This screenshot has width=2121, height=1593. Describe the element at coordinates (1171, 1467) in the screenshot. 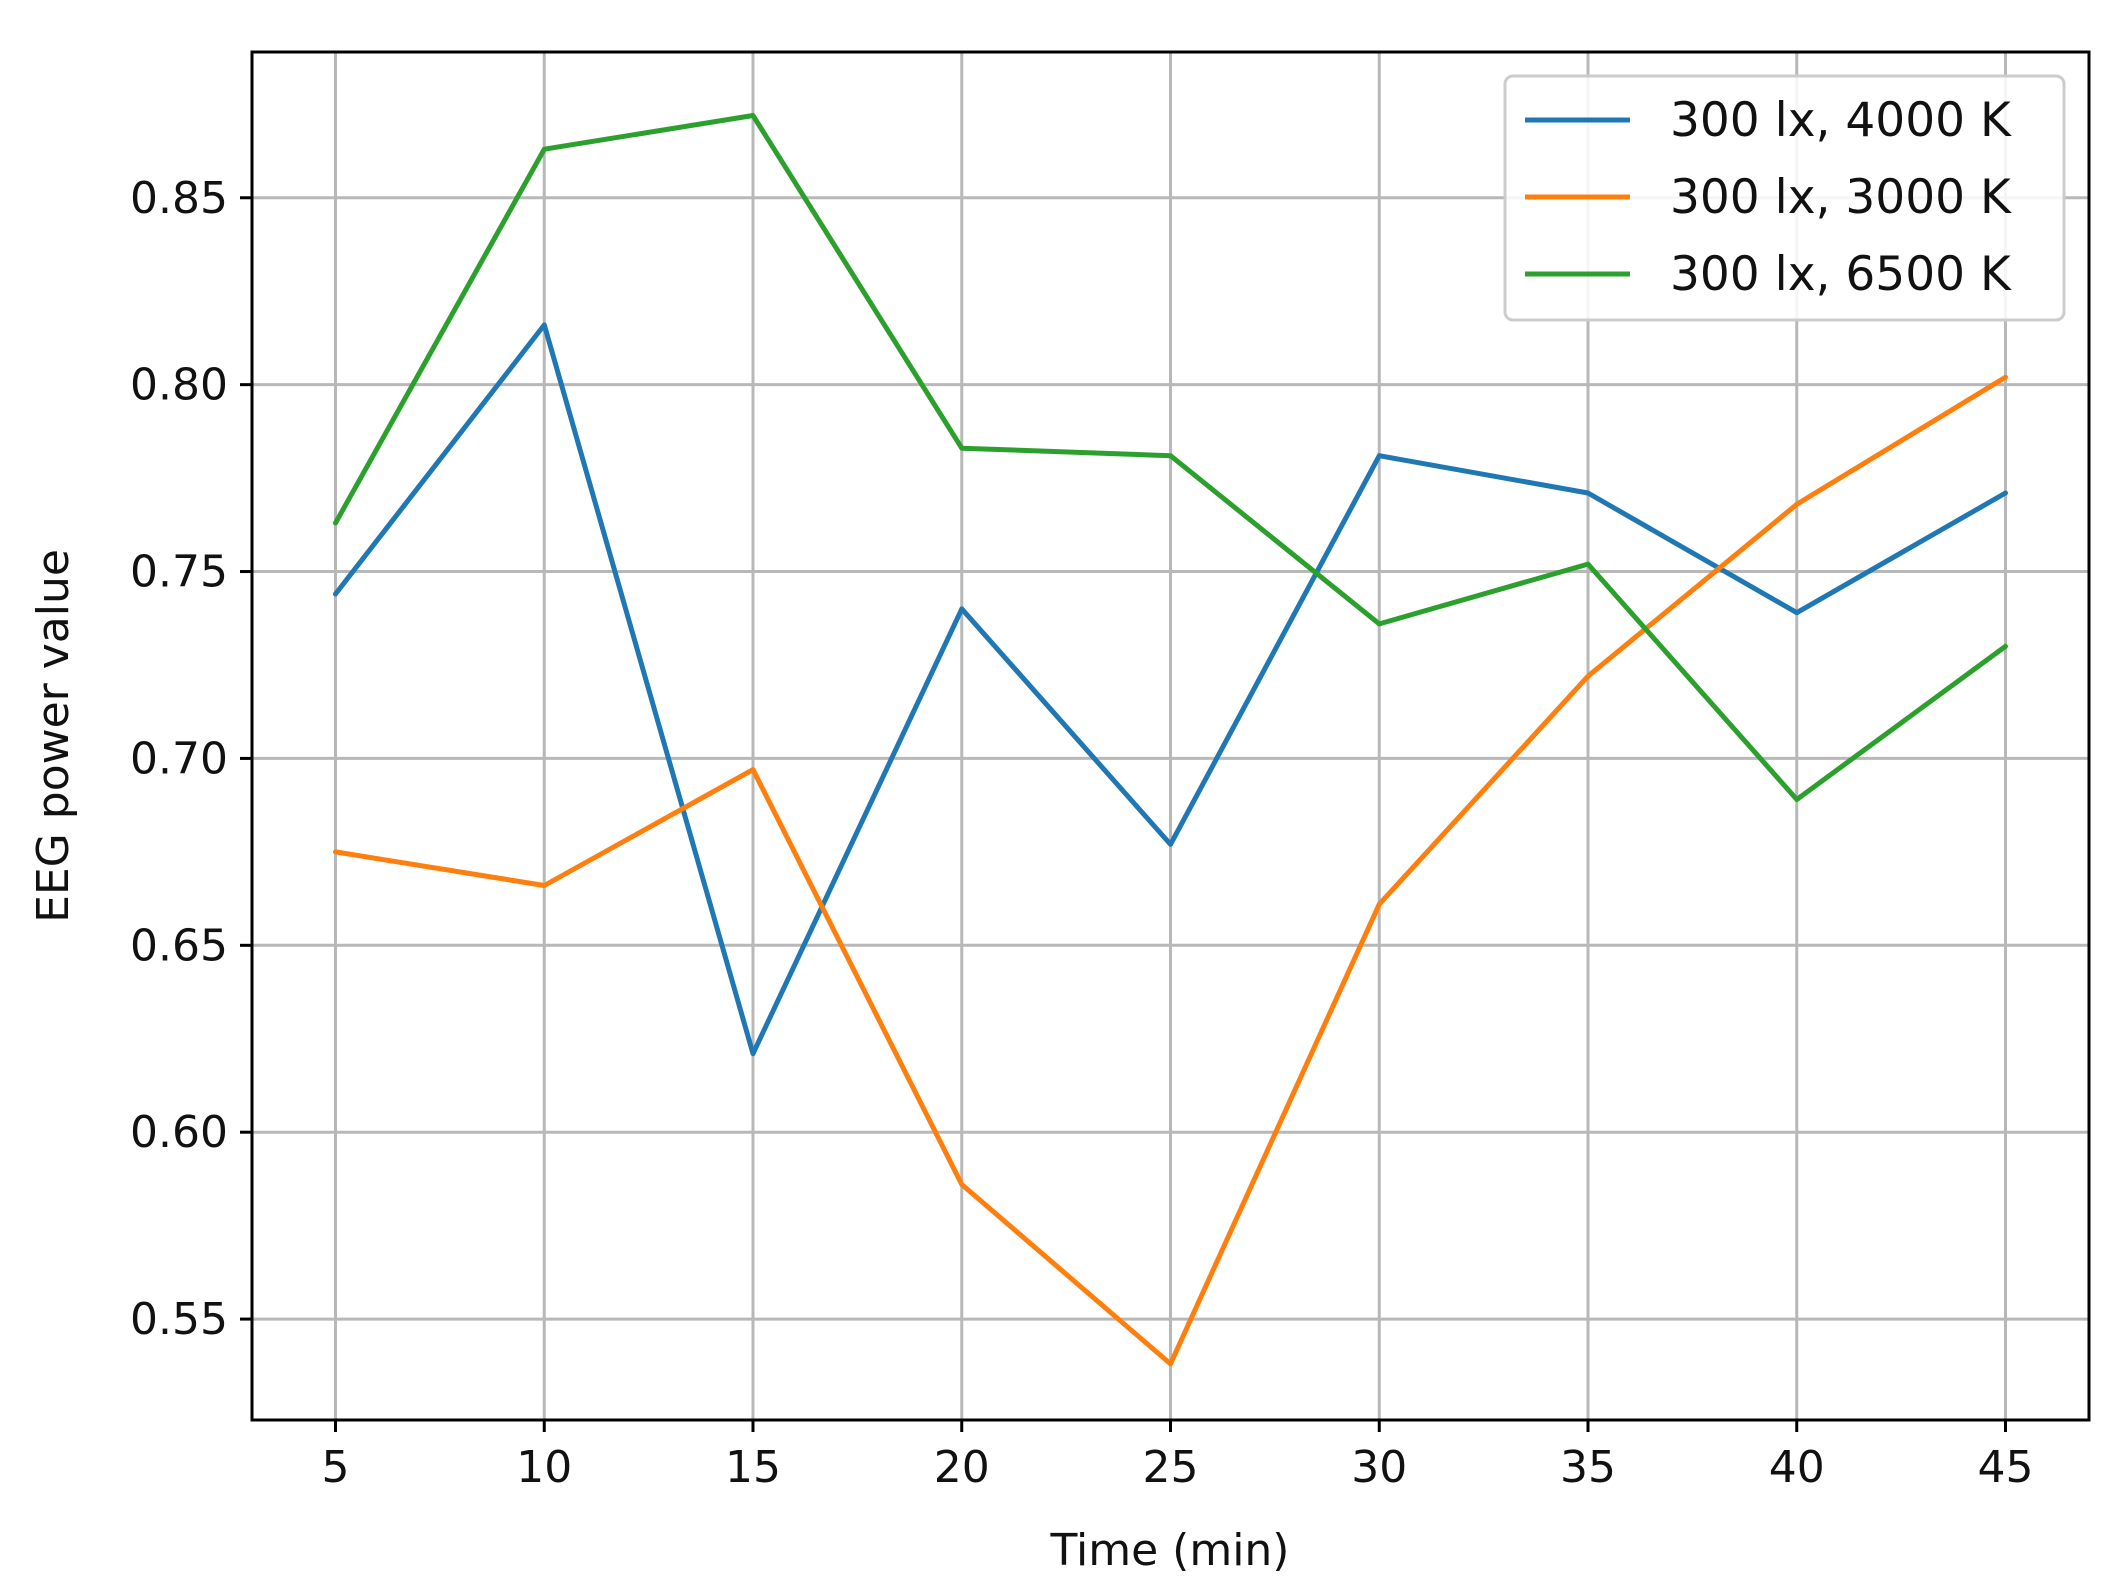

I see `x-tick-label: 25` at that location.